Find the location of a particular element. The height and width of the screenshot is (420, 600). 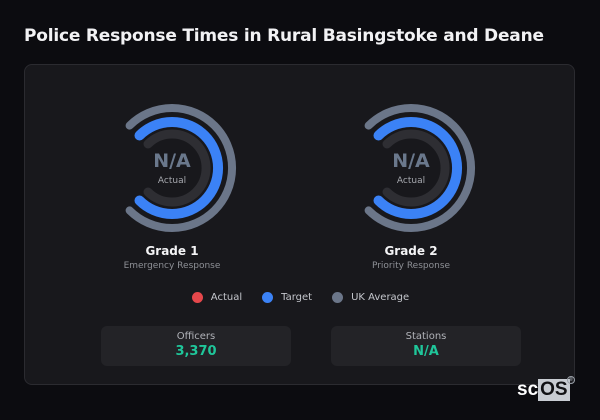

legend-label: Target is located at coordinates (297, 297).